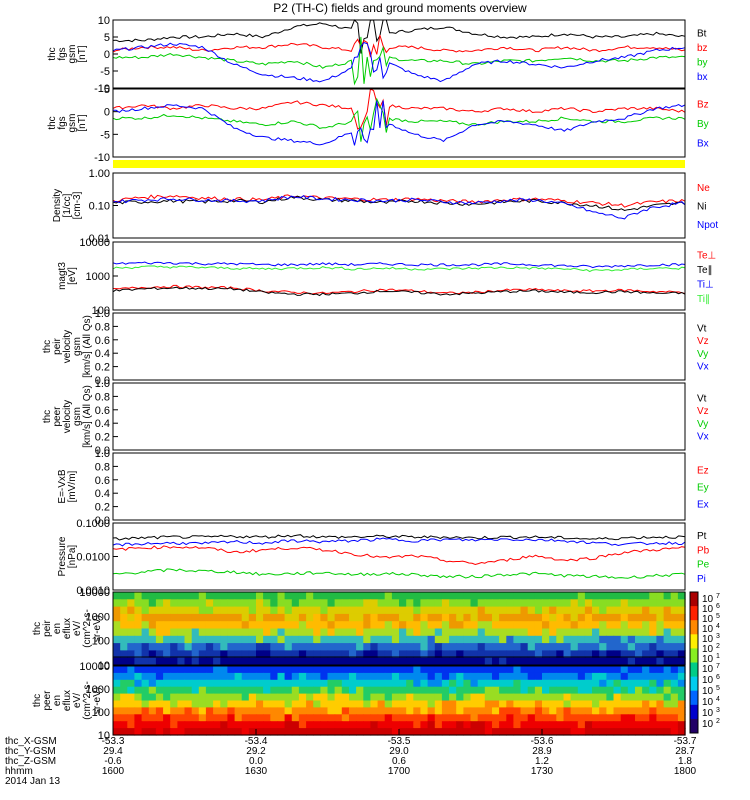 This screenshot has width=750, height=800. What do you see at coordinates (57, 628) in the screenshot?
I see `panel-8-ylabel-line: en` at bounding box center [57, 628].